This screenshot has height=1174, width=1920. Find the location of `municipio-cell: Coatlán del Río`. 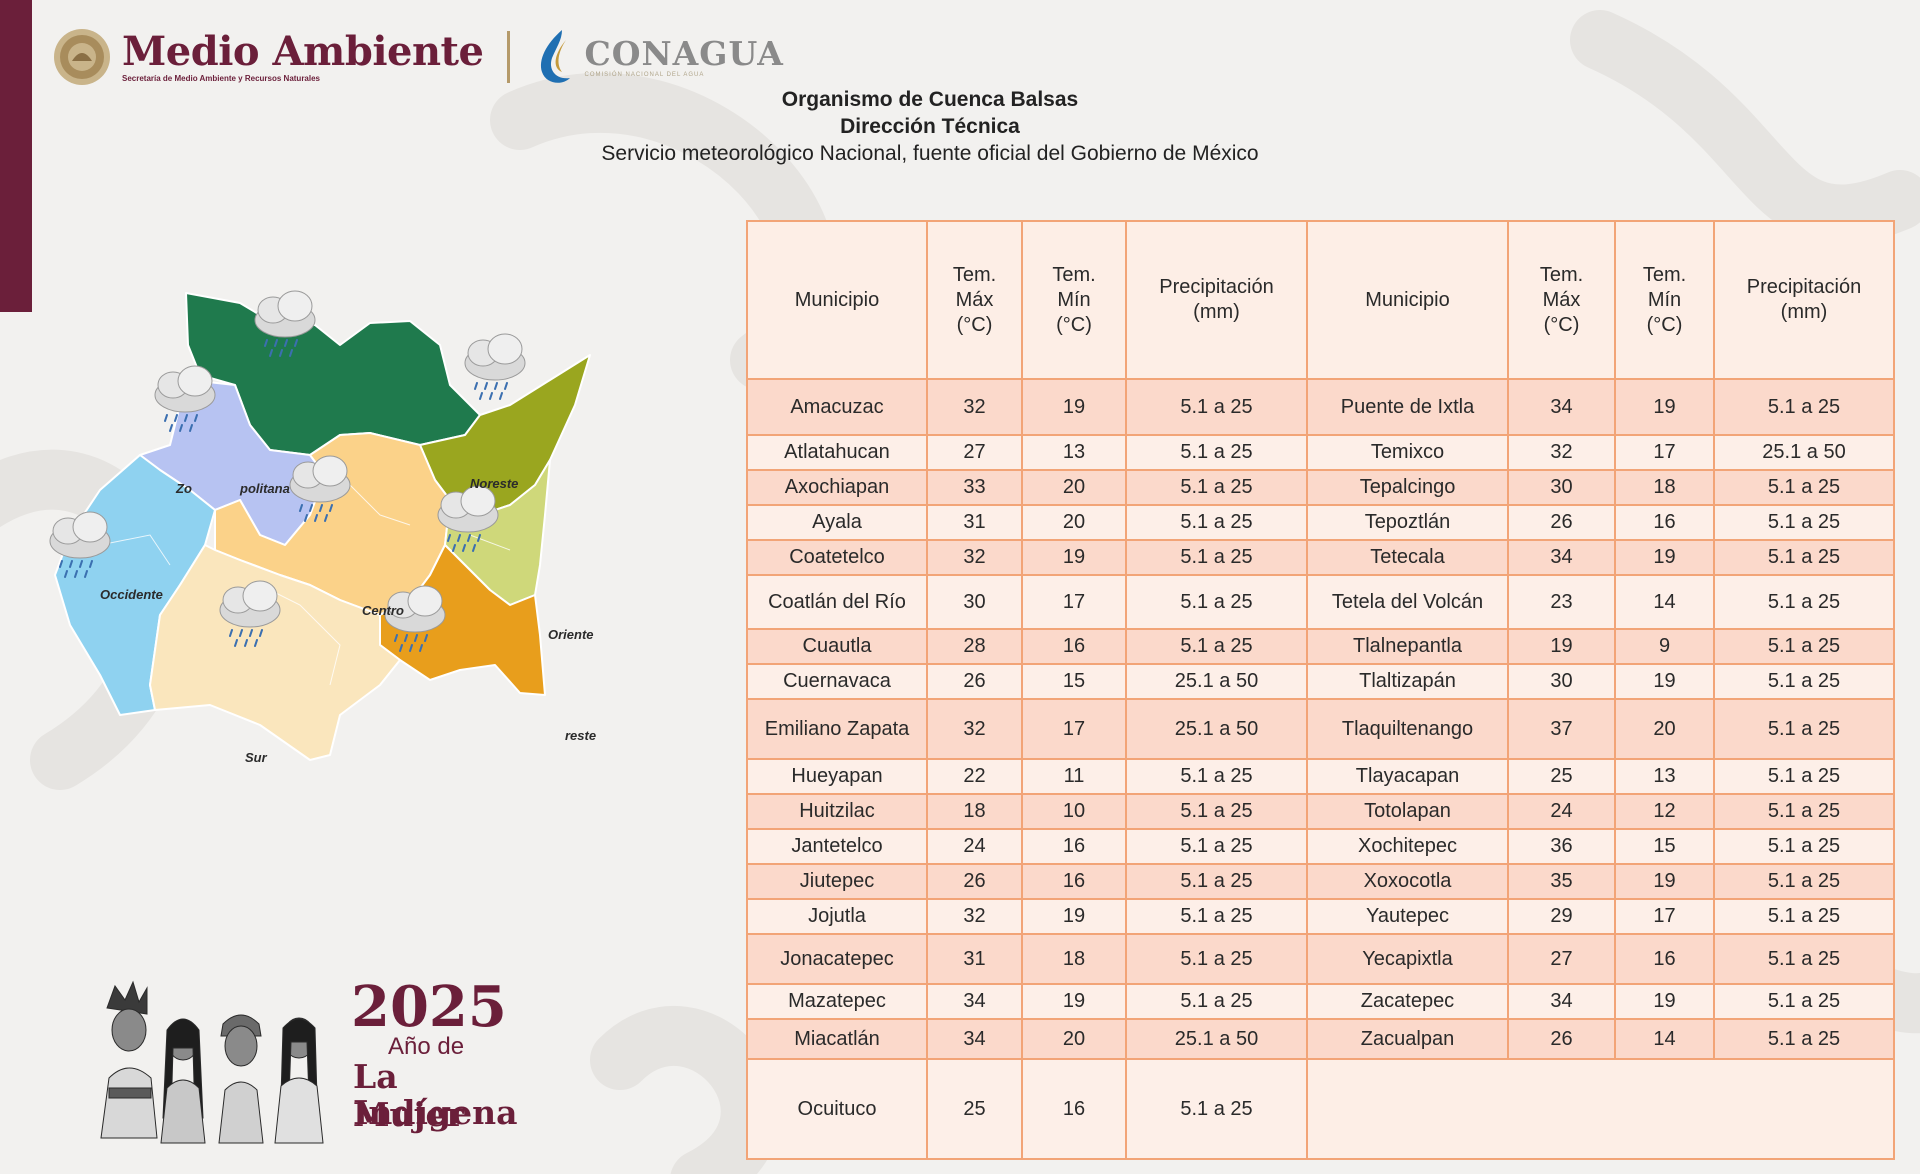

municipio-cell: Coatlán del Río is located at coordinates (837, 602).